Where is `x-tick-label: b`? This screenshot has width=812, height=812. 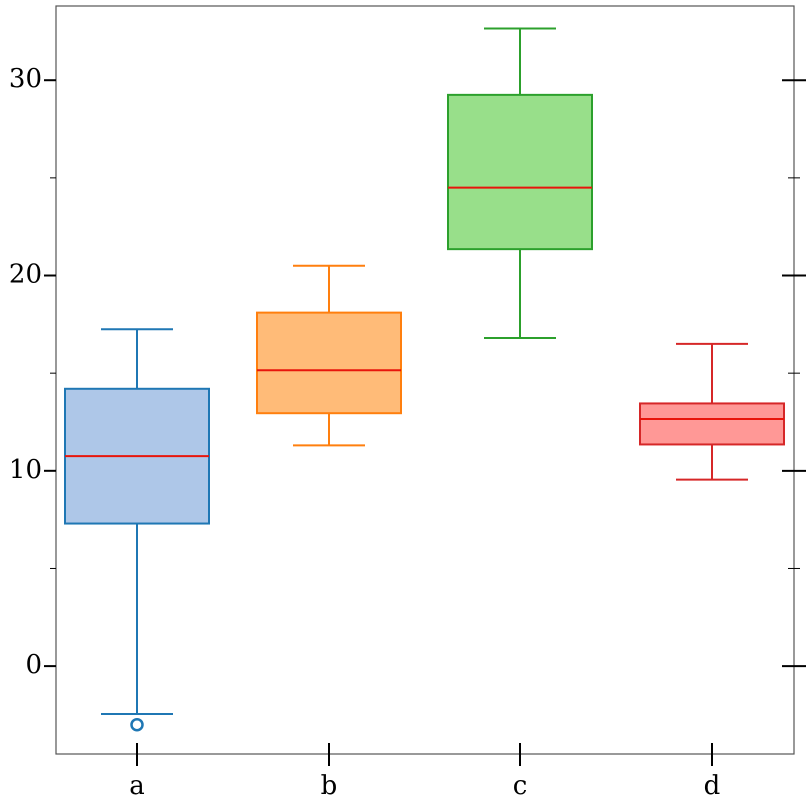 x-tick-label: b is located at coordinates (329, 786).